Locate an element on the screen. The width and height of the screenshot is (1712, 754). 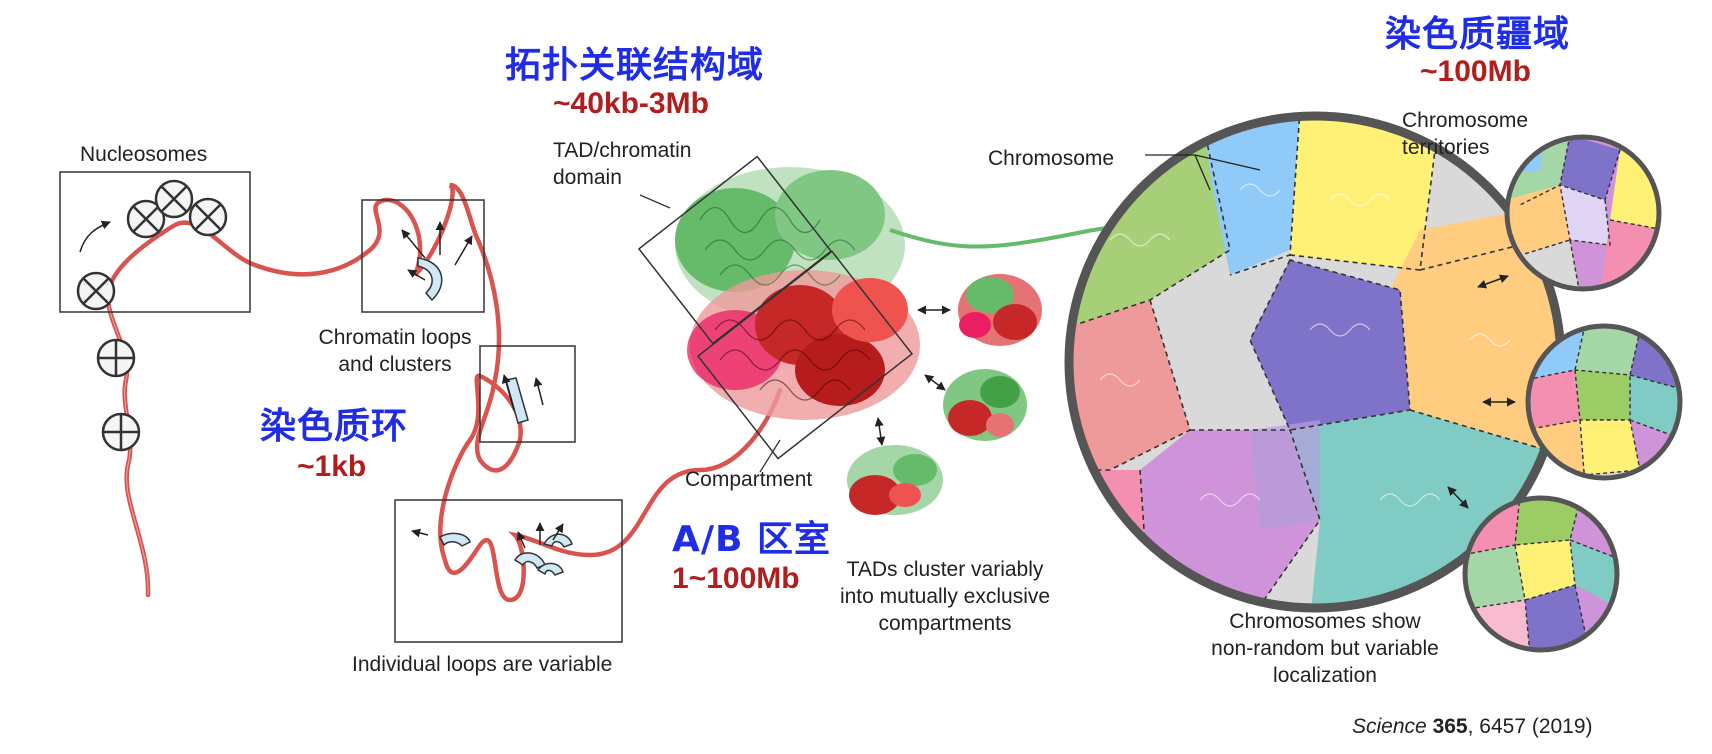
label-territories-line2: territories is located at coordinates (1446, 147).